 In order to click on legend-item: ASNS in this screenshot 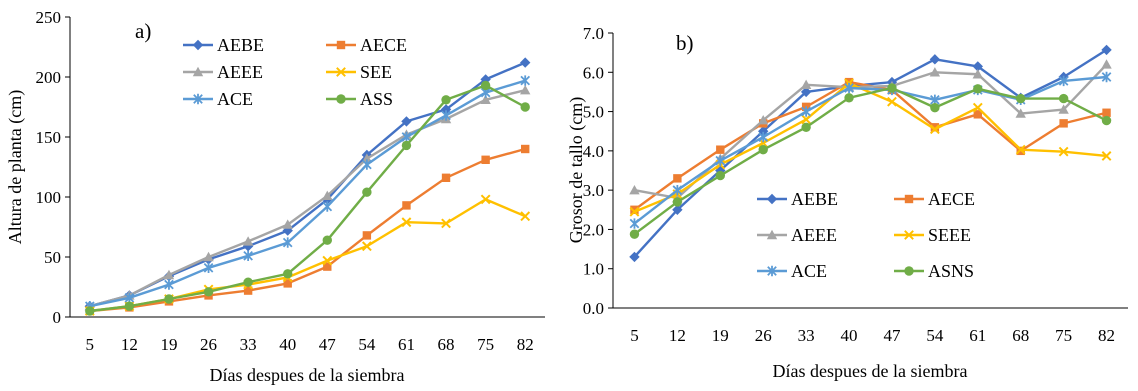, I will do `click(934, 271)`.